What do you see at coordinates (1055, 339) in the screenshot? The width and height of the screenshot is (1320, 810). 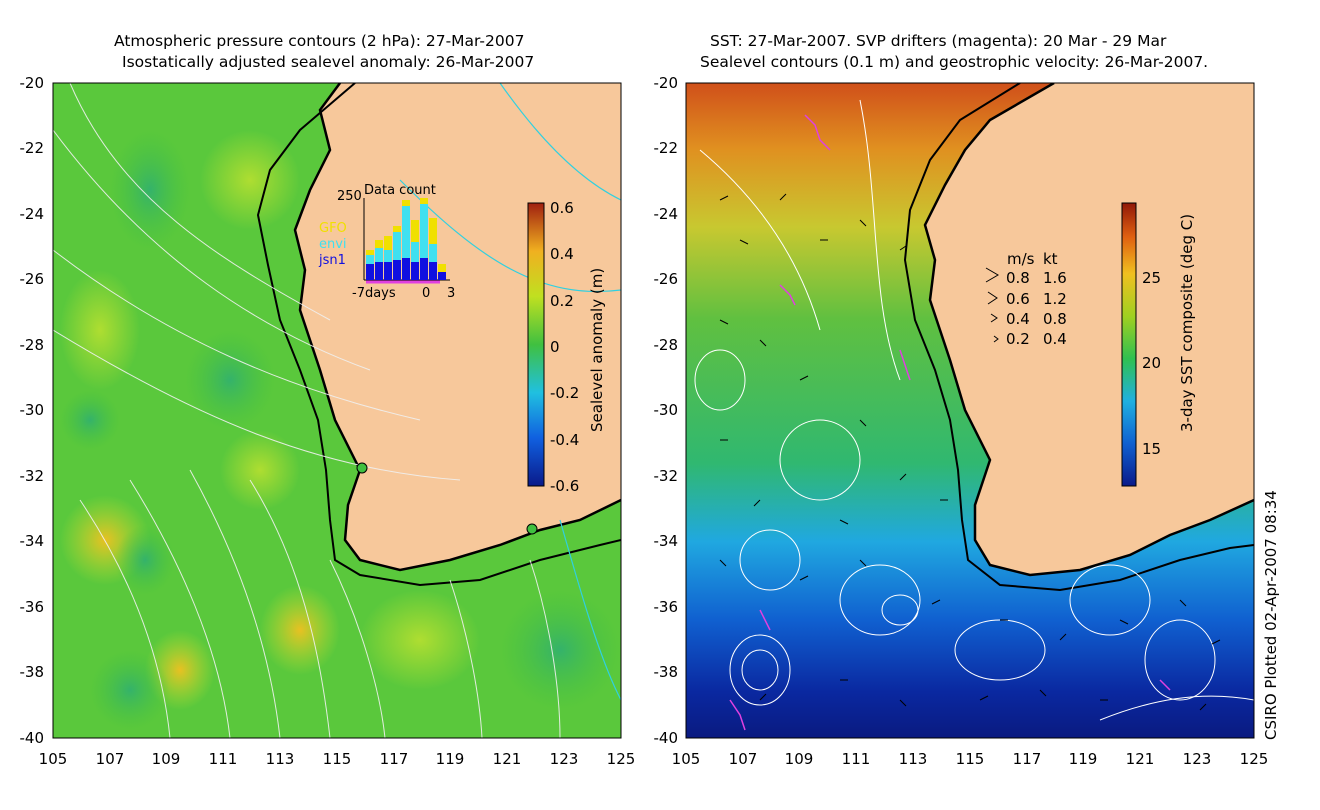 I see `speed-legend-kt: 0.4` at bounding box center [1055, 339].